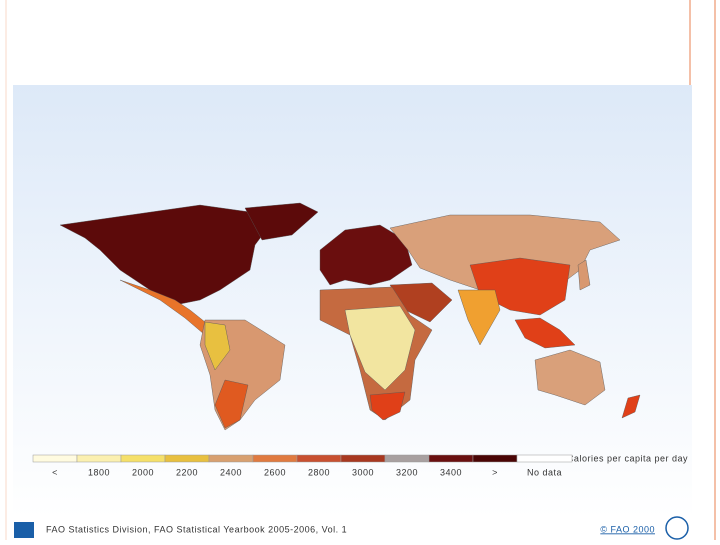 This screenshot has height=545, width=720. What do you see at coordinates (627, 529) in the screenshot?
I see `footer-copyright: © FAO 2000` at bounding box center [627, 529].